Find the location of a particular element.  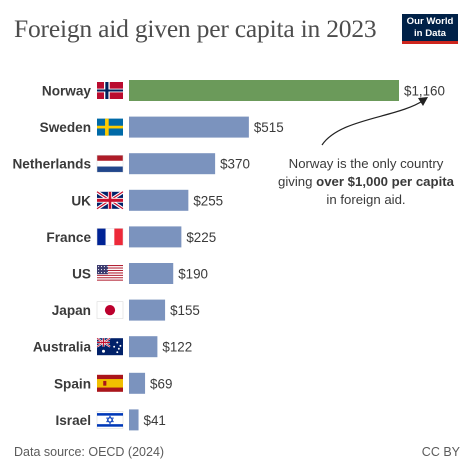

bar-row: Spain $69 is located at coordinates (113, 383).